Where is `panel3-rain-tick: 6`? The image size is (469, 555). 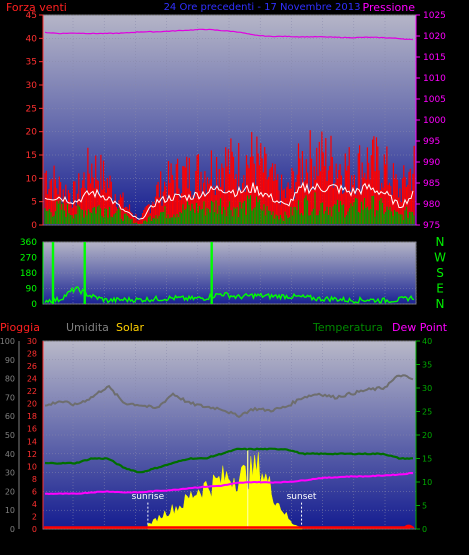 panel3-rain-tick: 6 is located at coordinates (34, 491).